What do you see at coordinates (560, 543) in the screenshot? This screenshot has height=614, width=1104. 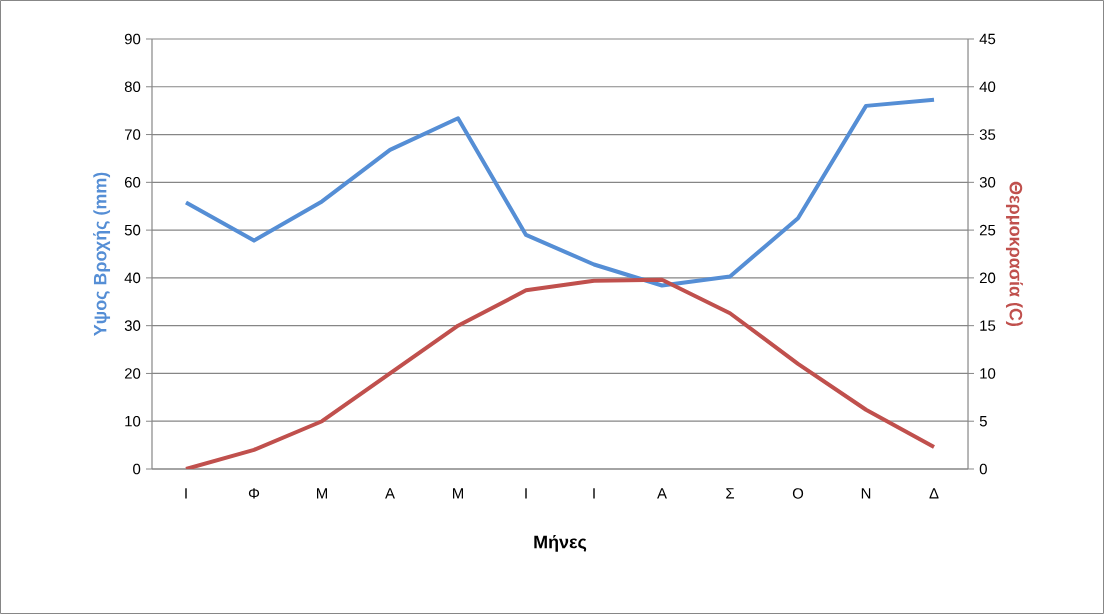 I see `x-axis-title: Μήνες` at bounding box center [560, 543].